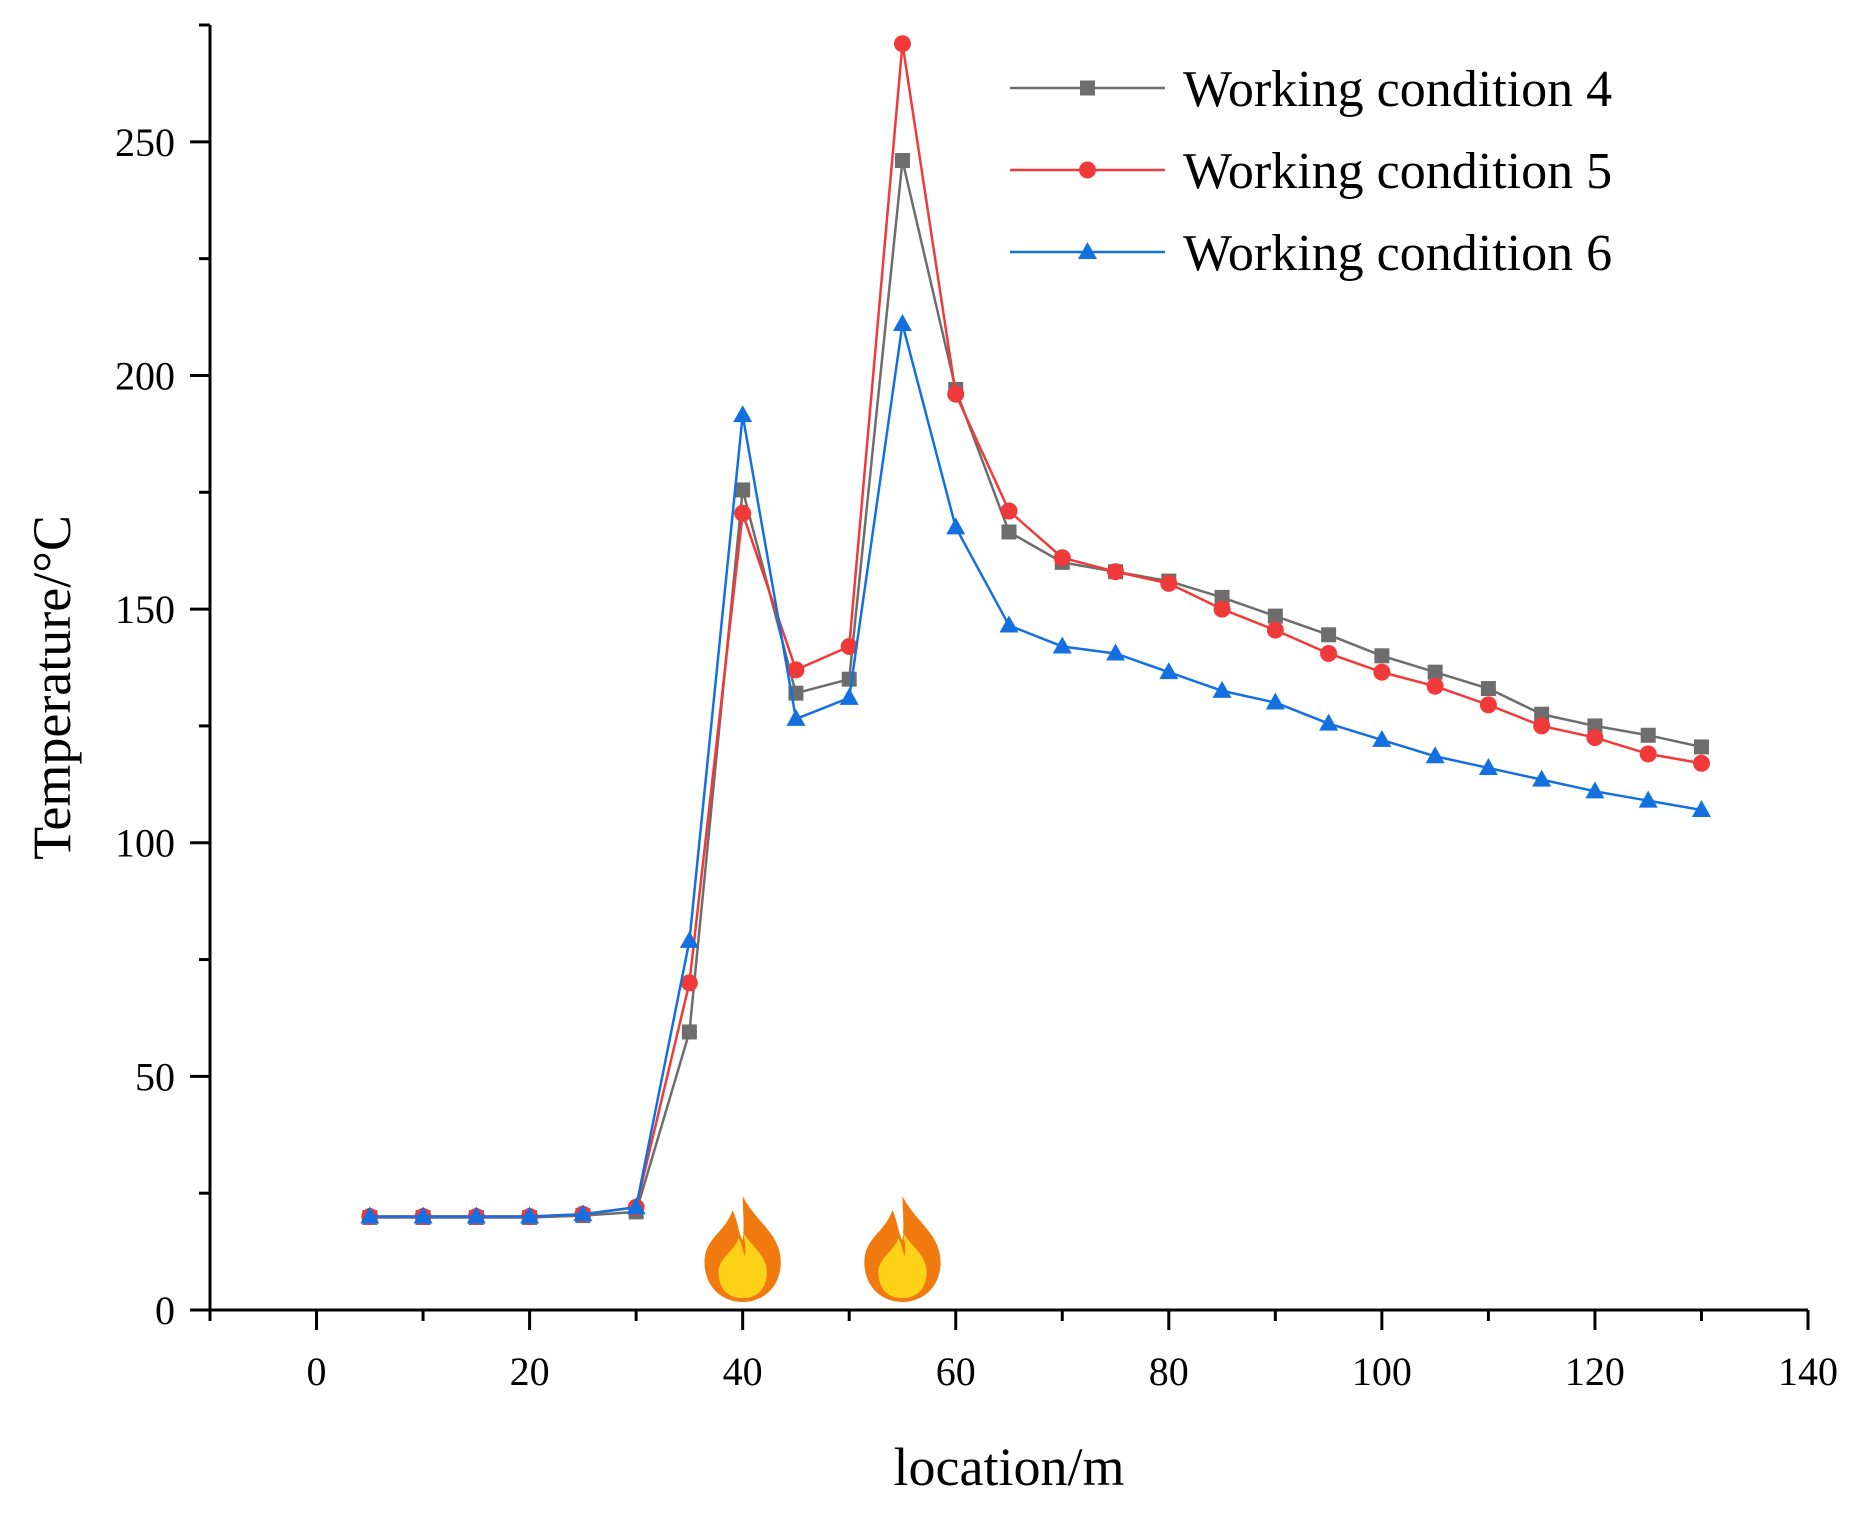 This screenshot has width=1869, height=1513. What do you see at coordinates (145, 609) in the screenshot?
I see `y-tick-label: 150` at bounding box center [145, 609].